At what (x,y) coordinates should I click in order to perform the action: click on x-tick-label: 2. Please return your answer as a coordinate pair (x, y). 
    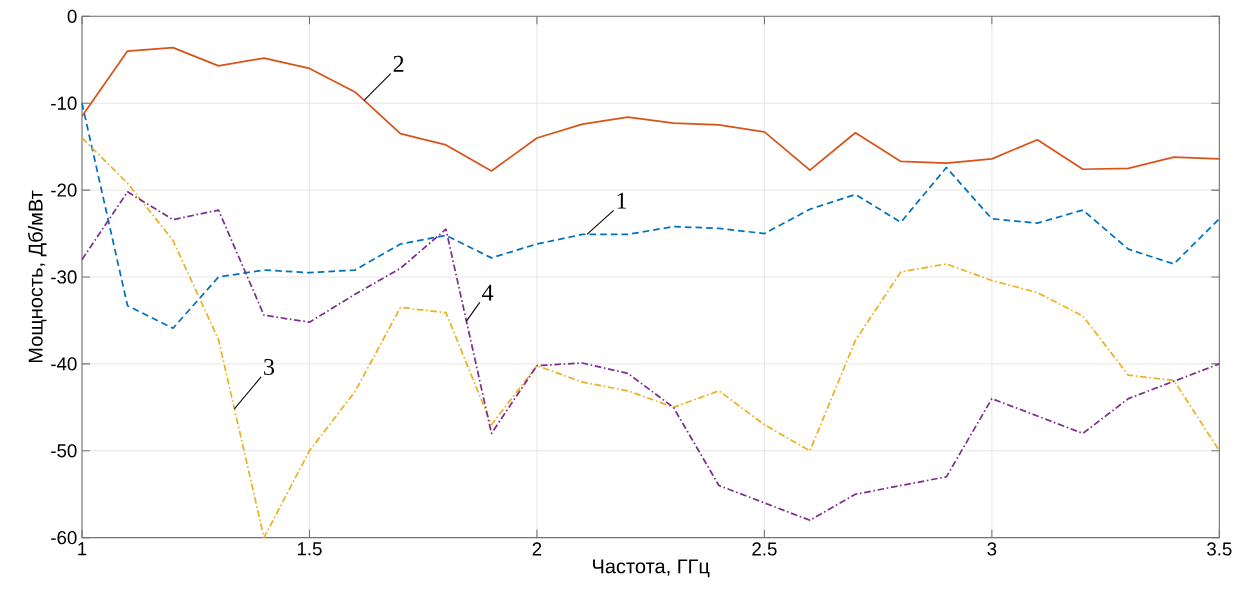
    Looking at the image, I should click on (537, 549).